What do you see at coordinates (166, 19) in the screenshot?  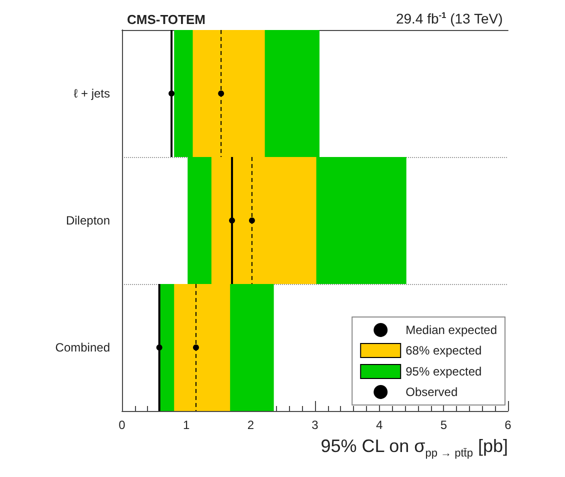 I see `chart-title: CMS-TOTEM` at bounding box center [166, 19].